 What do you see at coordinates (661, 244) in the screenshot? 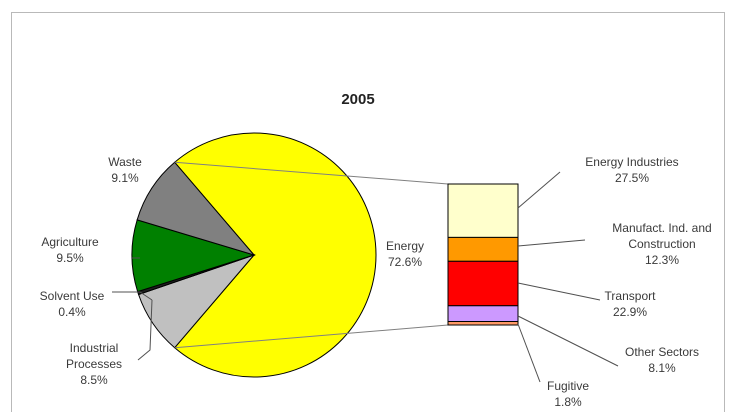
I see `bar-data-label: Manufact. Ind. and Construction 12.3%` at bounding box center [661, 244].